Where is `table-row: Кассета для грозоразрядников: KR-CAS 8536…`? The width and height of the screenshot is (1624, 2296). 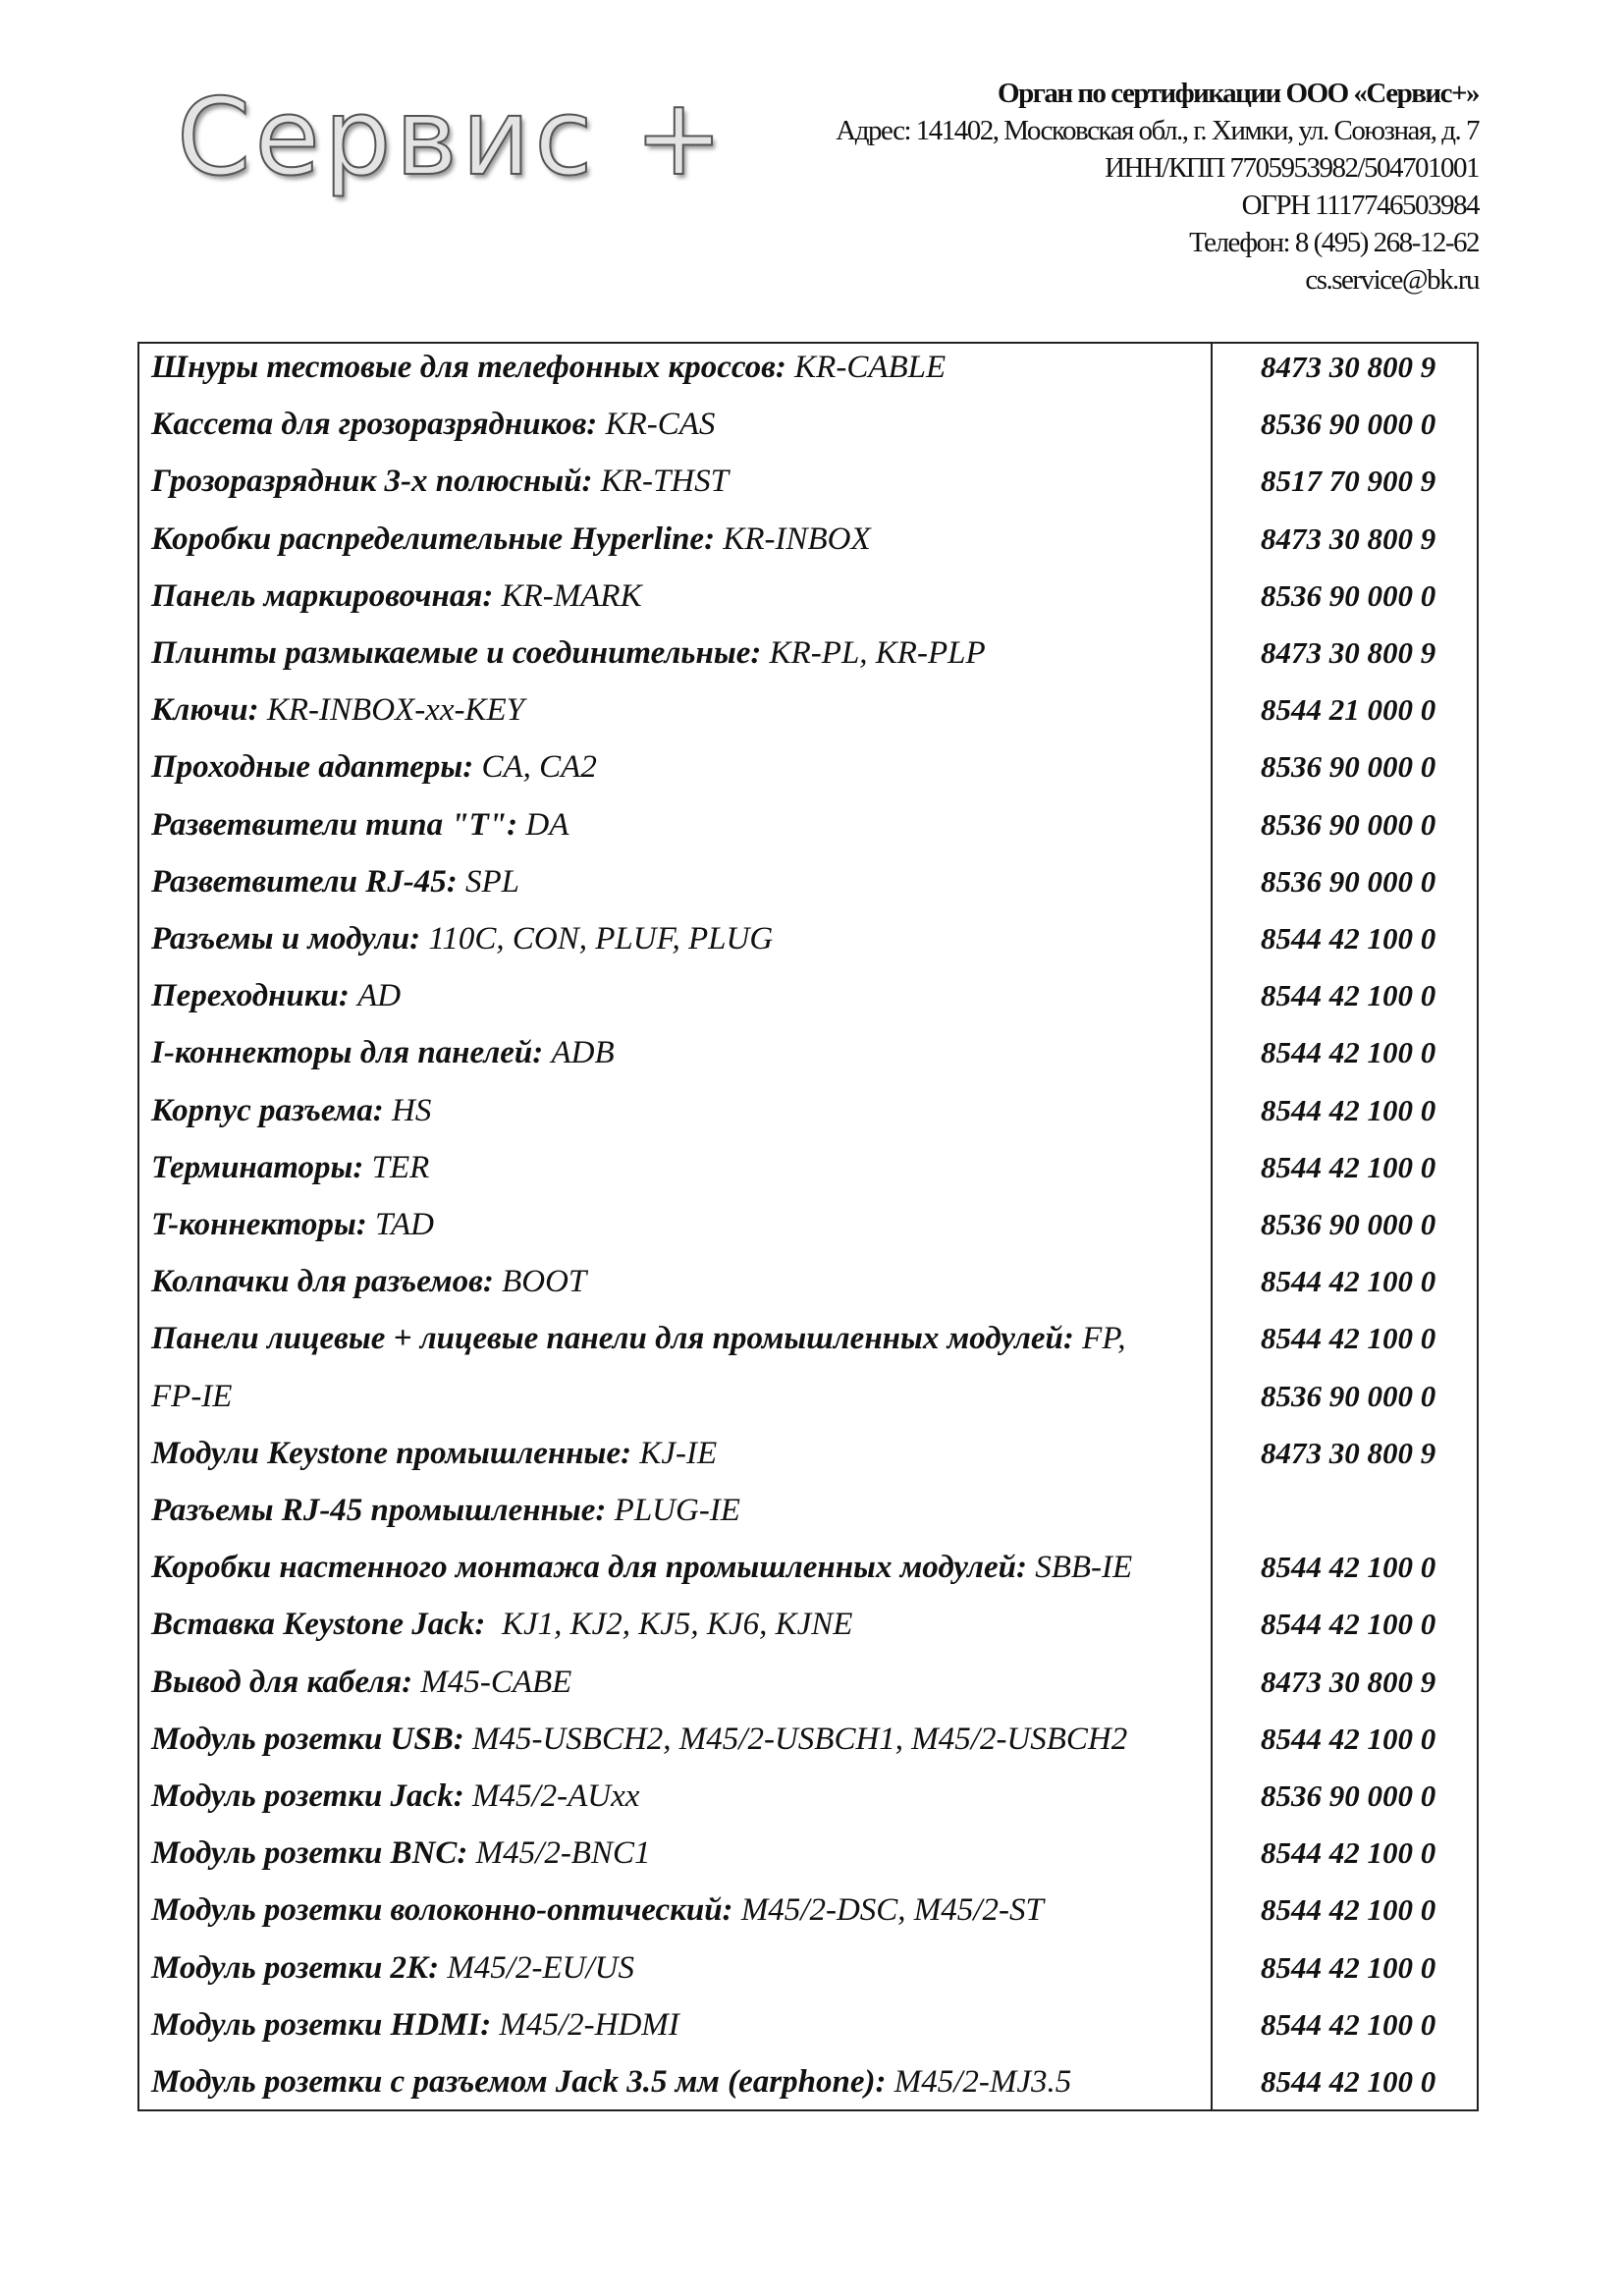
table-row: Кассета для грозоразрядников: KR-CAS 8536… is located at coordinates (814, 435).